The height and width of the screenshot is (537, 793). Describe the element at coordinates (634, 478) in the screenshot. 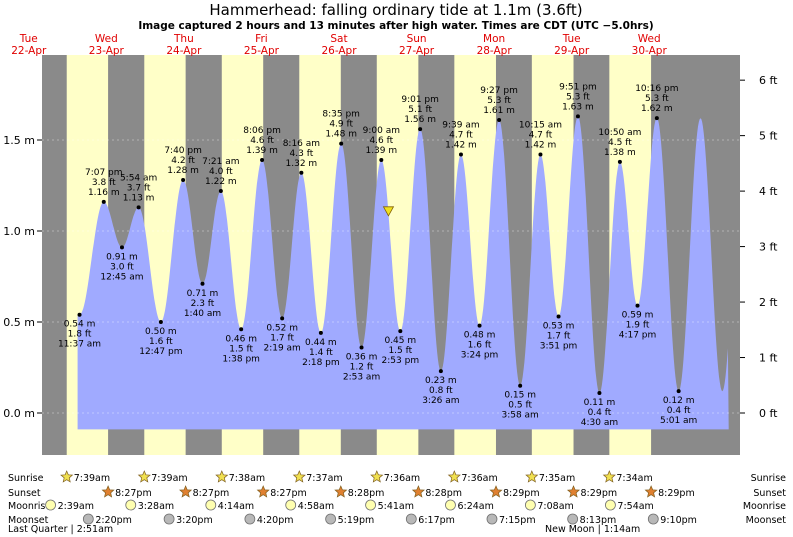

I see `sunrise-time: 7:34am` at that location.